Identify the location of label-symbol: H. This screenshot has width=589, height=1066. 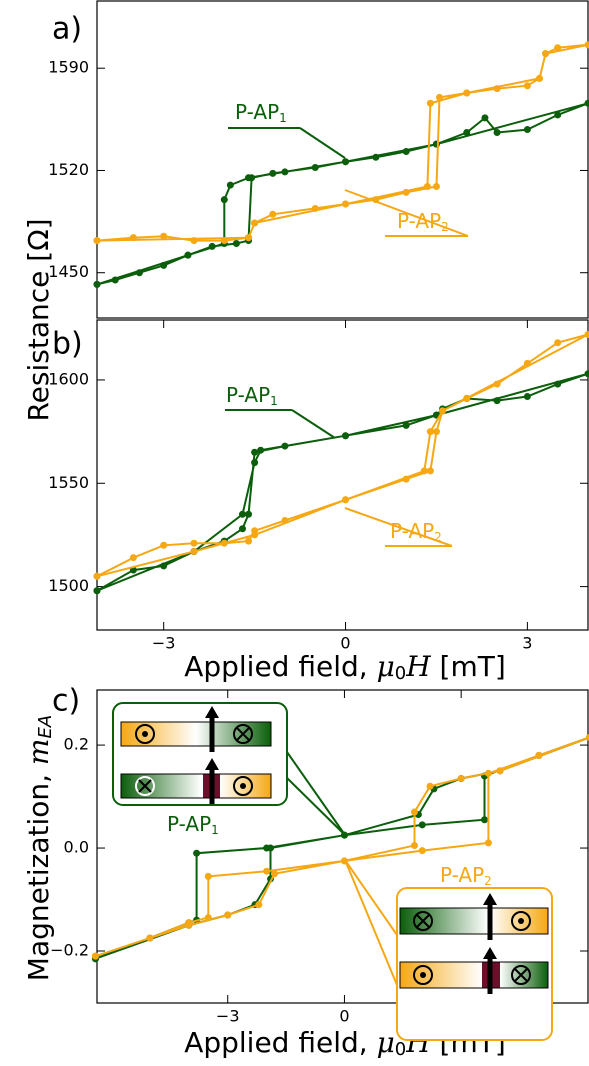
(418, 666).